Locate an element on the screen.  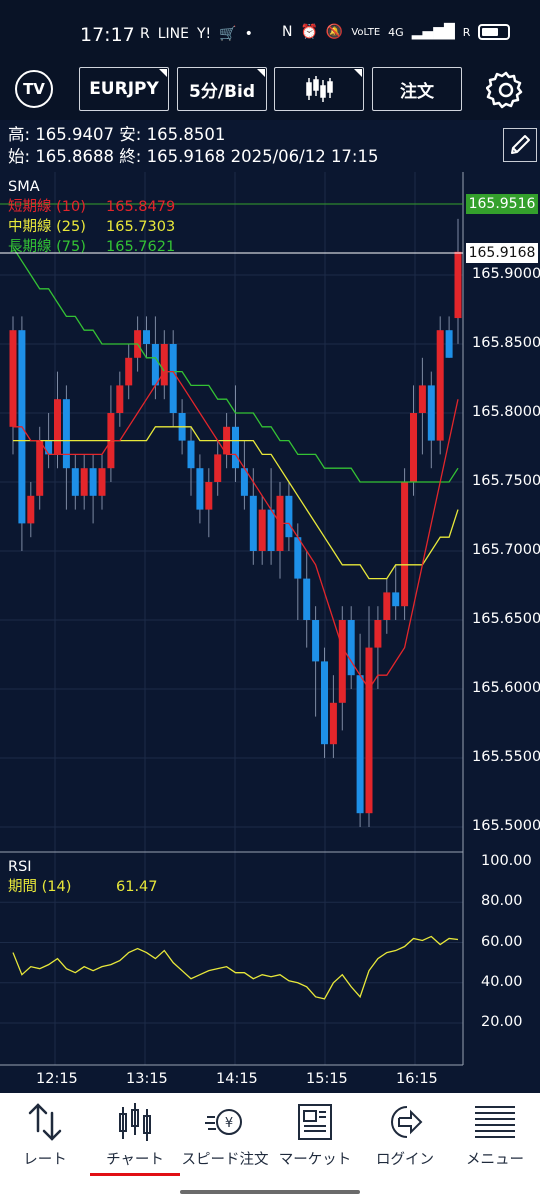
time-tick-label: 14:15 is located at coordinates (237, 1079).